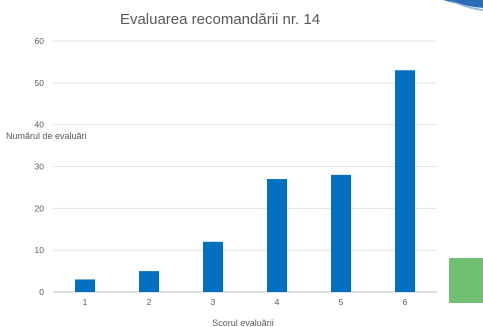  I want to click on y-tick-label: 30, so click(40, 167).